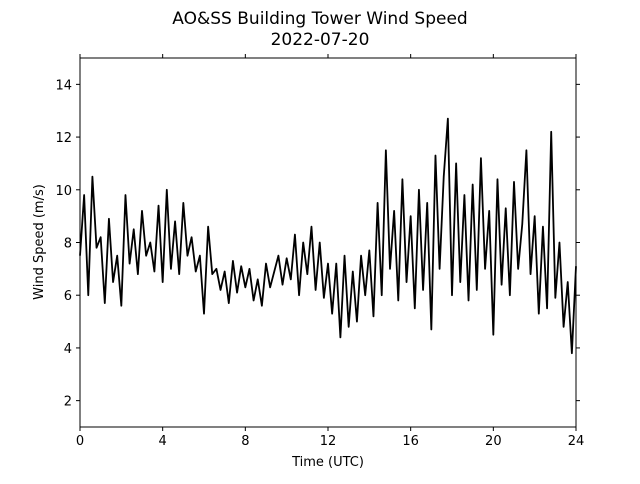 This screenshot has height=484, width=640. What do you see at coordinates (63, 191) in the screenshot?
I see `y-tick-label: 10` at bounding box center [63, 191].